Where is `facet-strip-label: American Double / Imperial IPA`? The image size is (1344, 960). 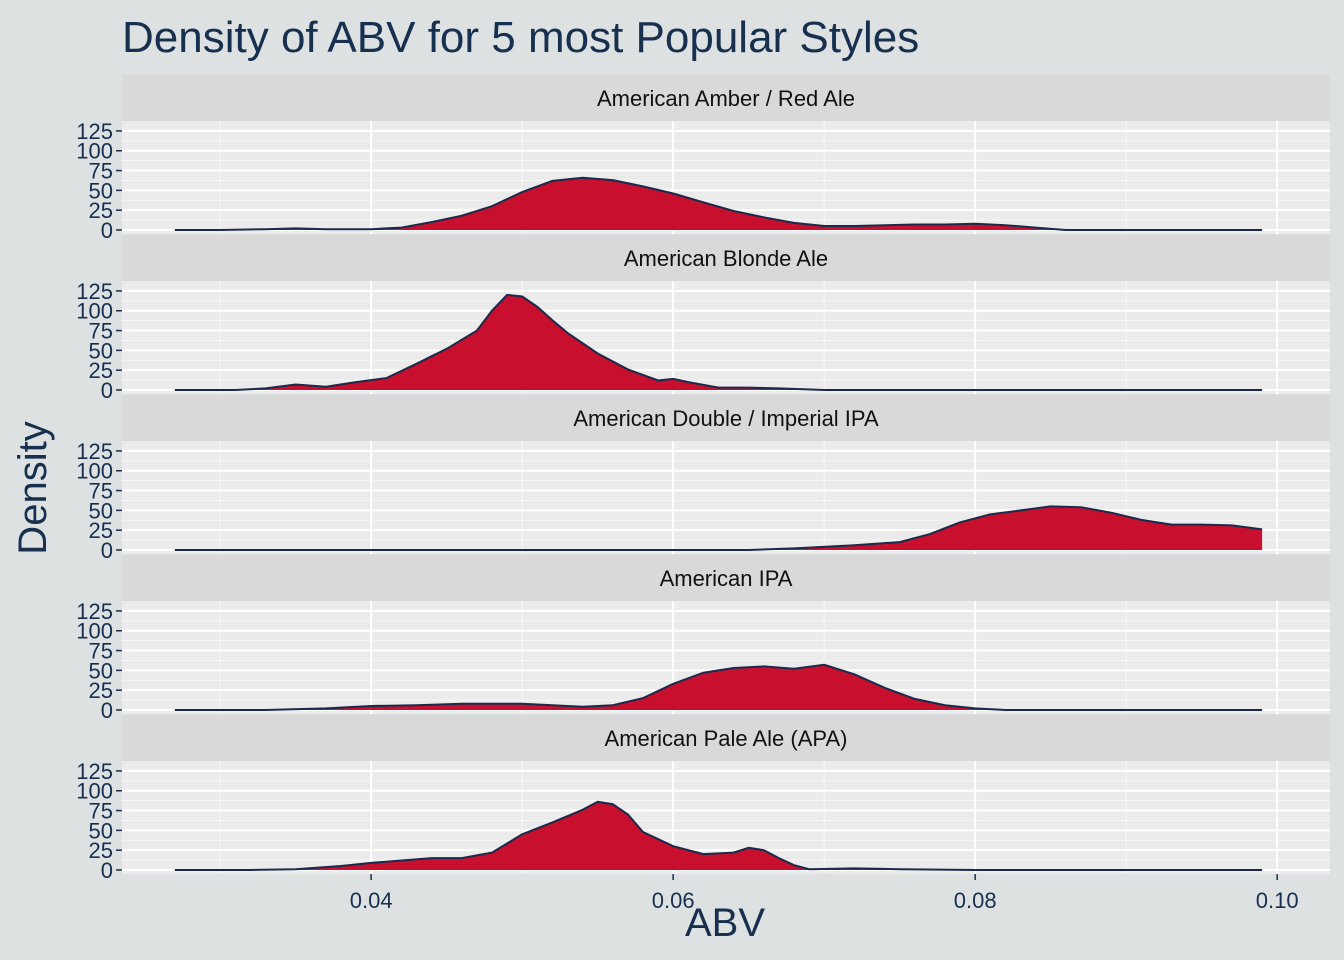
facet-strip-label: American Double / Imperial IPA is located at coordinates (726, 418).